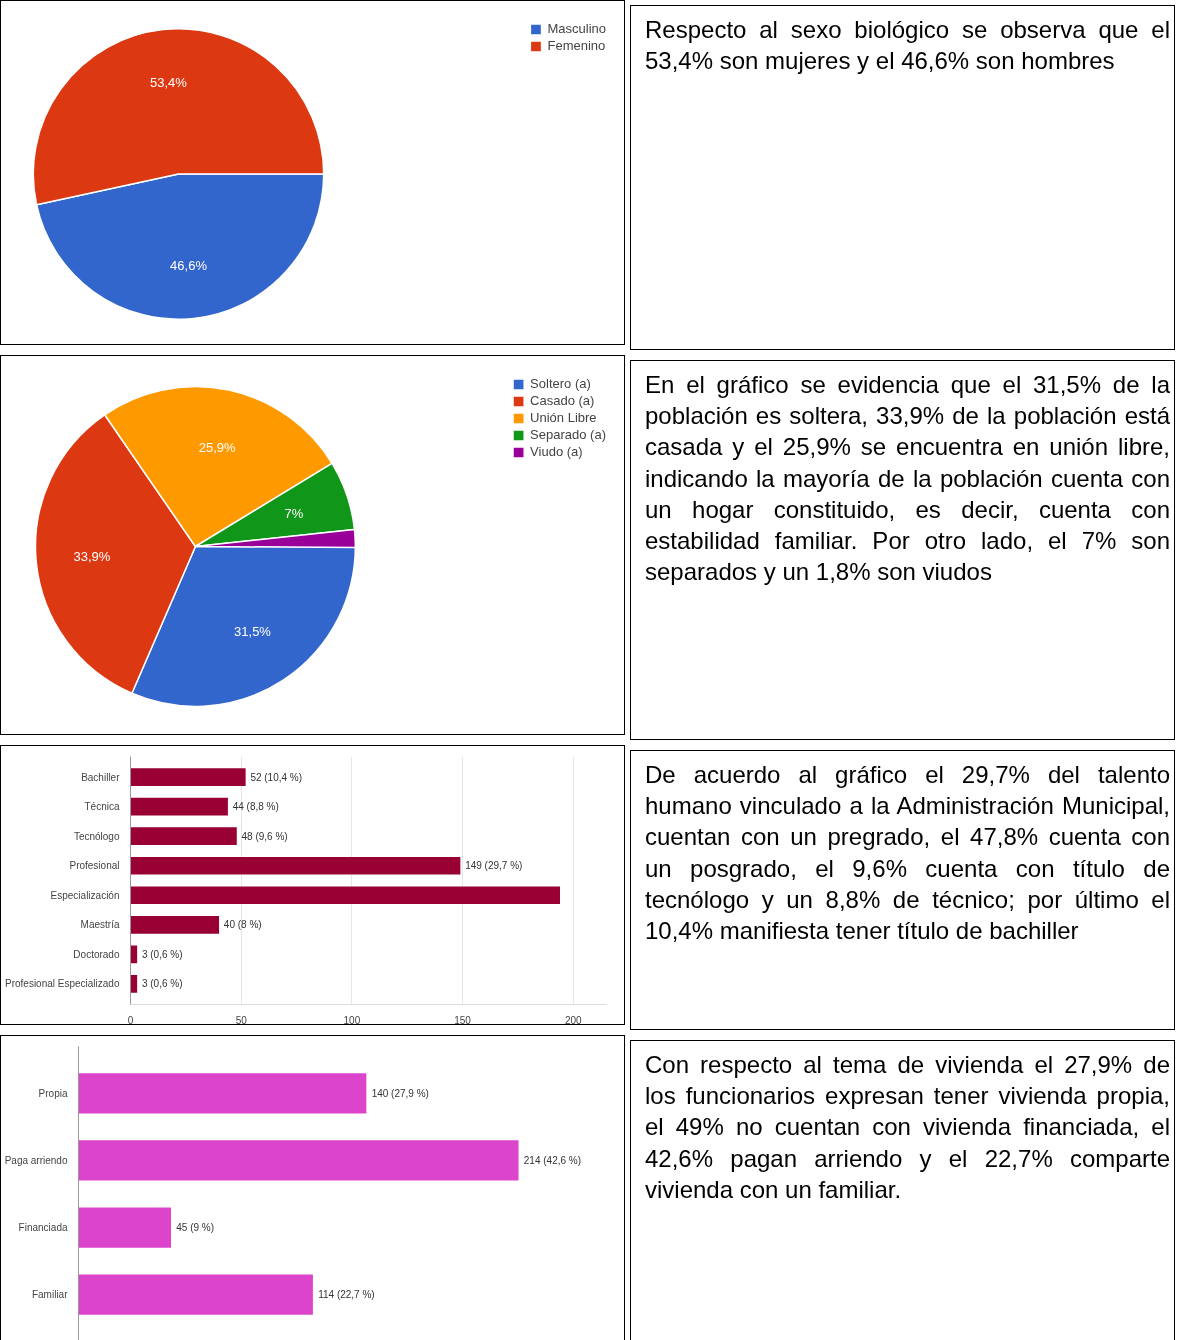 This screenshot has height=1340, width=1201. Describe the element at coordinates (242, 925) in the screenshot. I see `data-label: 40 (8 %)` at that location.